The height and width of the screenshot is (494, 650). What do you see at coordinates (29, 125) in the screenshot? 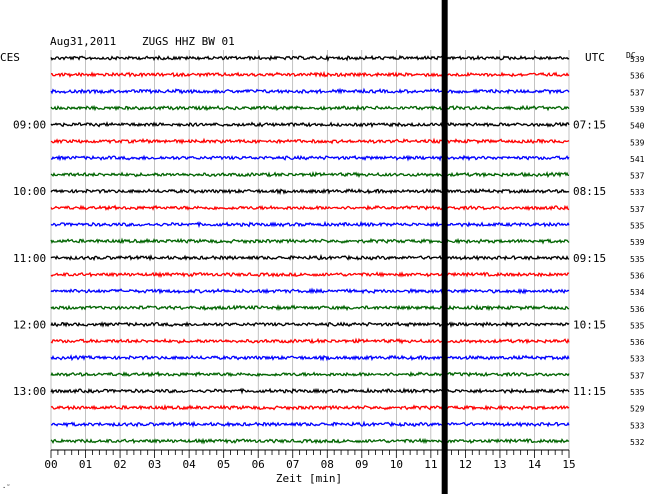
I see `left-time-label: 09:00` at bounding box center [29, 125].